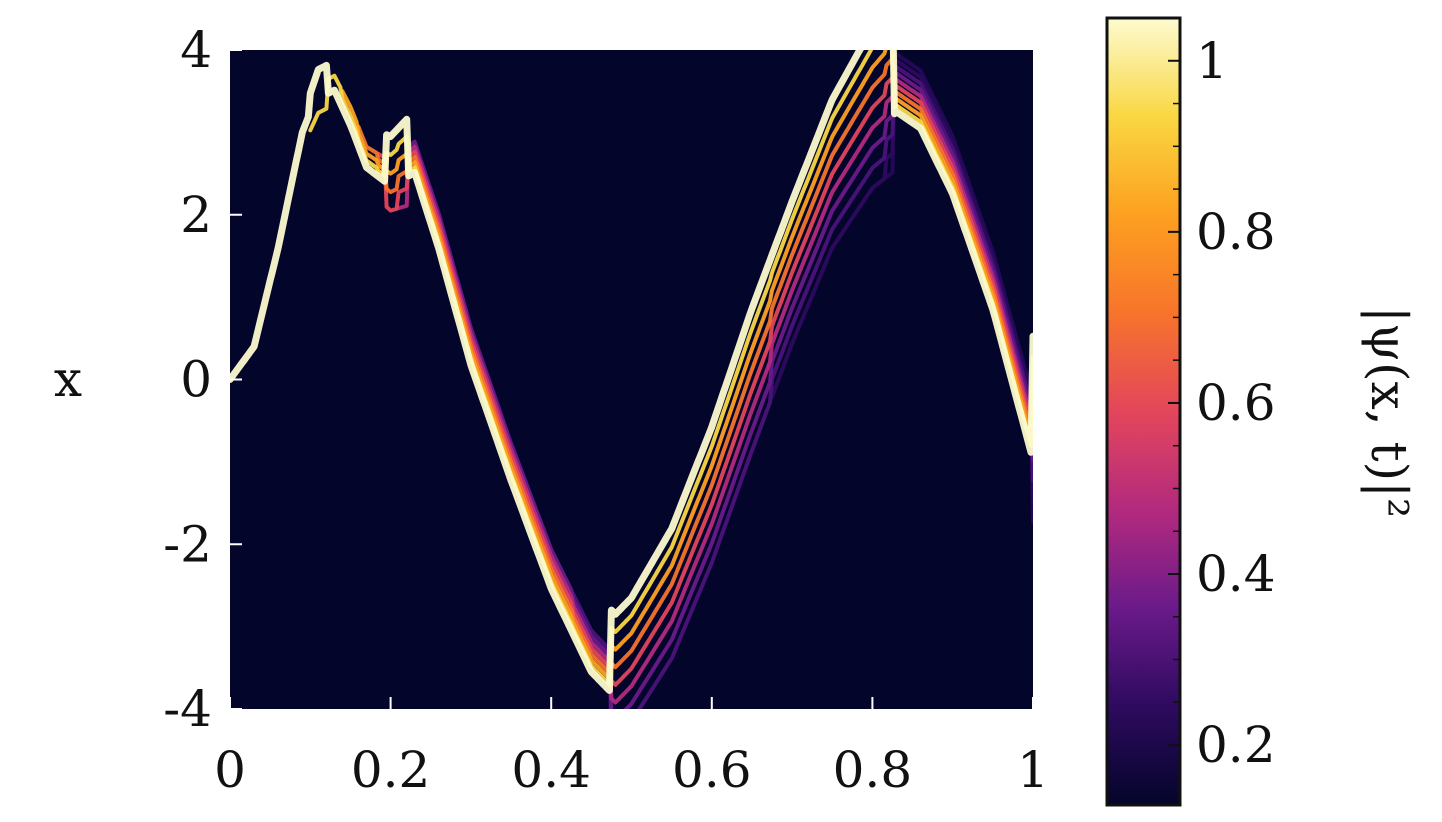  What do you see at coordinates (1143, 411) in the screenshot?
I see `colorbar` at bounding box center [1143, 411].